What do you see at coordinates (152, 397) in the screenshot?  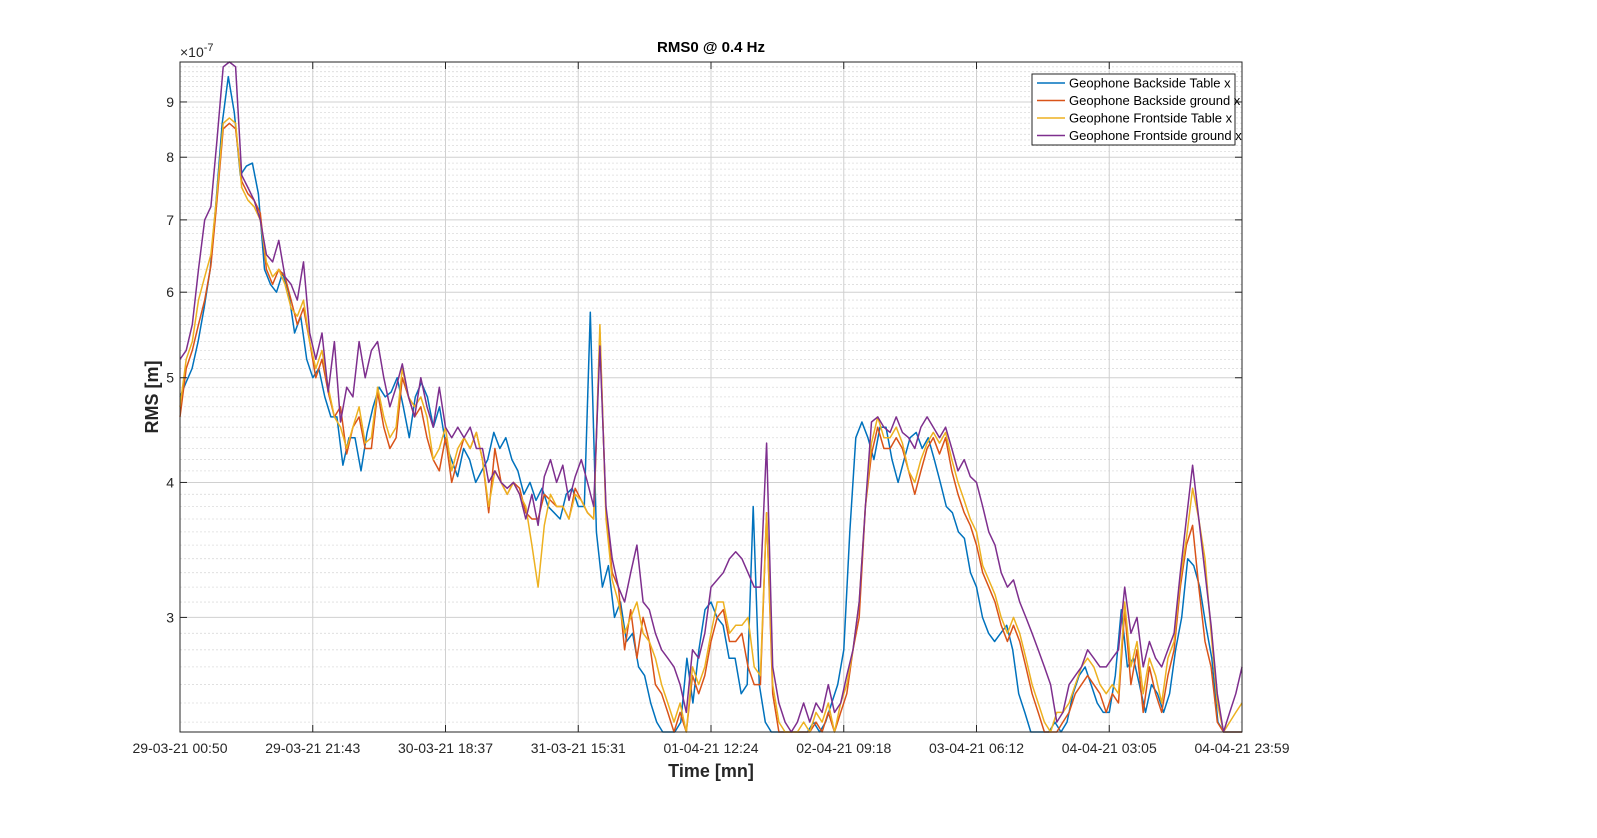 I see `y-axis-title: RMS [m]` at bounding box center [152, 397].